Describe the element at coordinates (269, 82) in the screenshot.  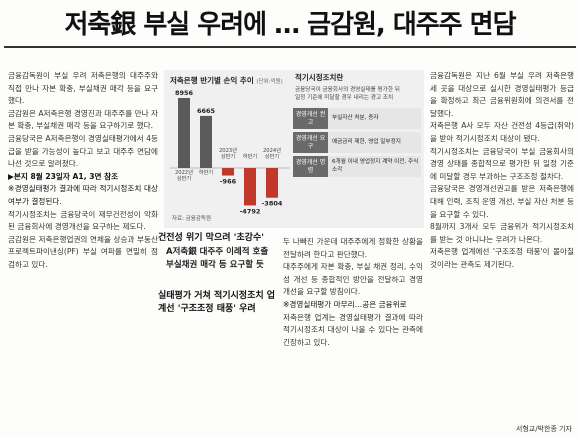
I see `chart-unit: (단위:억원)` at that location.